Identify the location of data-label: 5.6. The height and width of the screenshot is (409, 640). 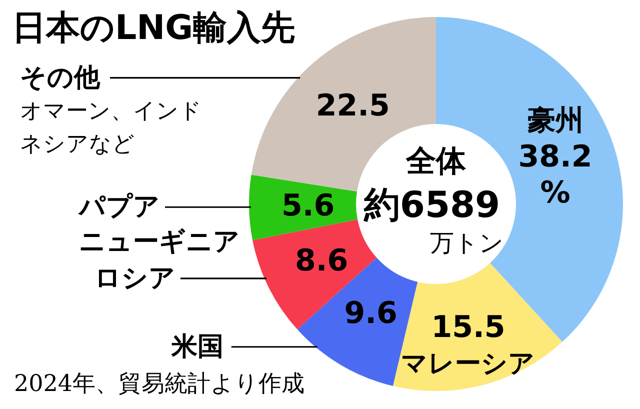
(308, 206).